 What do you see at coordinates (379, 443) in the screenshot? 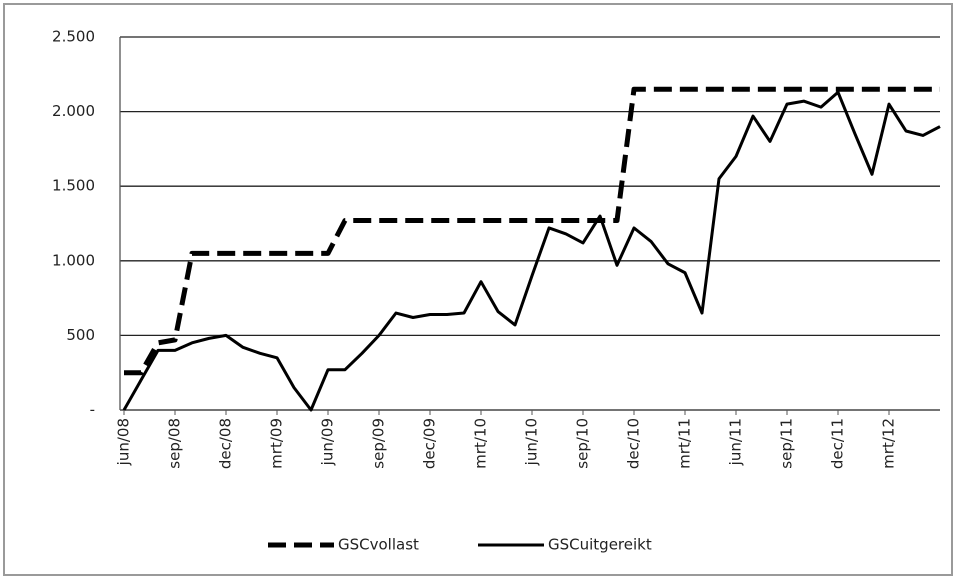
I see `x-tick-label: sep/09` at bounding box center [379, 443].